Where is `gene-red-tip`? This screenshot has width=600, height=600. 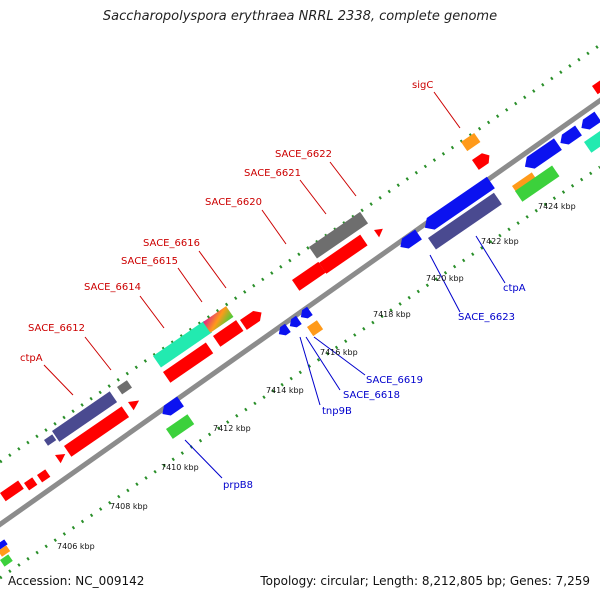 gene-red-tip is located at coordinates (378, 233).